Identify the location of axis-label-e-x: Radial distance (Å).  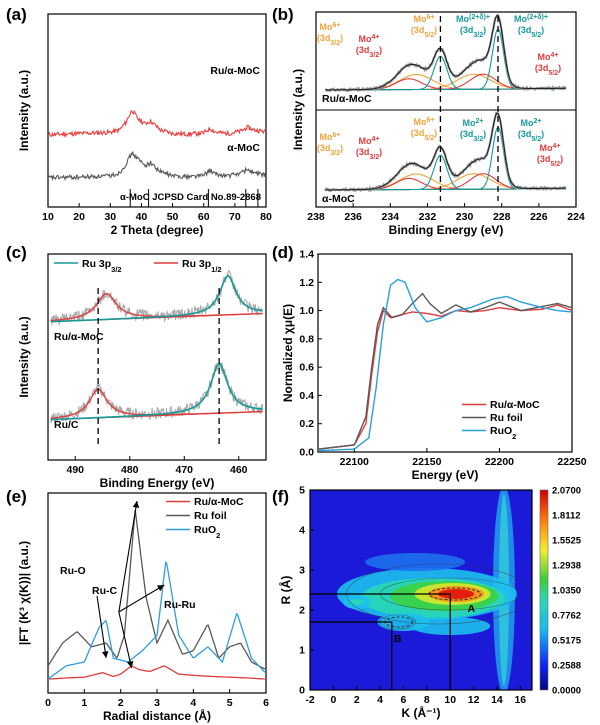
(157, 715).